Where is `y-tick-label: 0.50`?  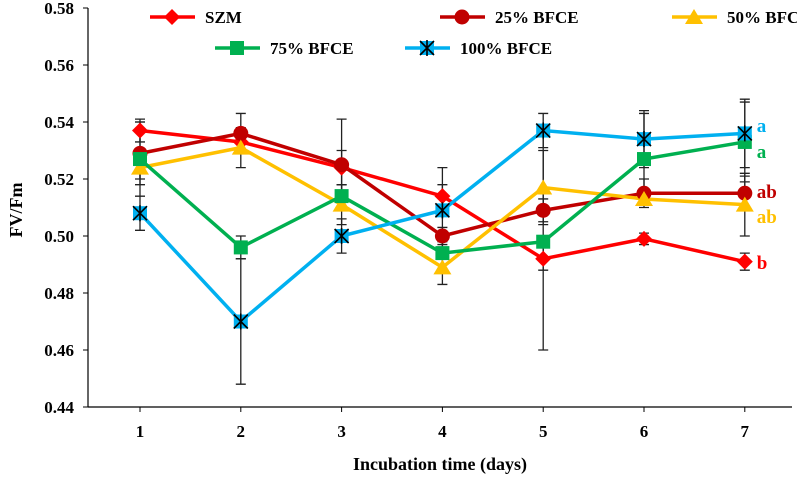
y-tick-label: 0.50 is located at coordinates (59, 236).